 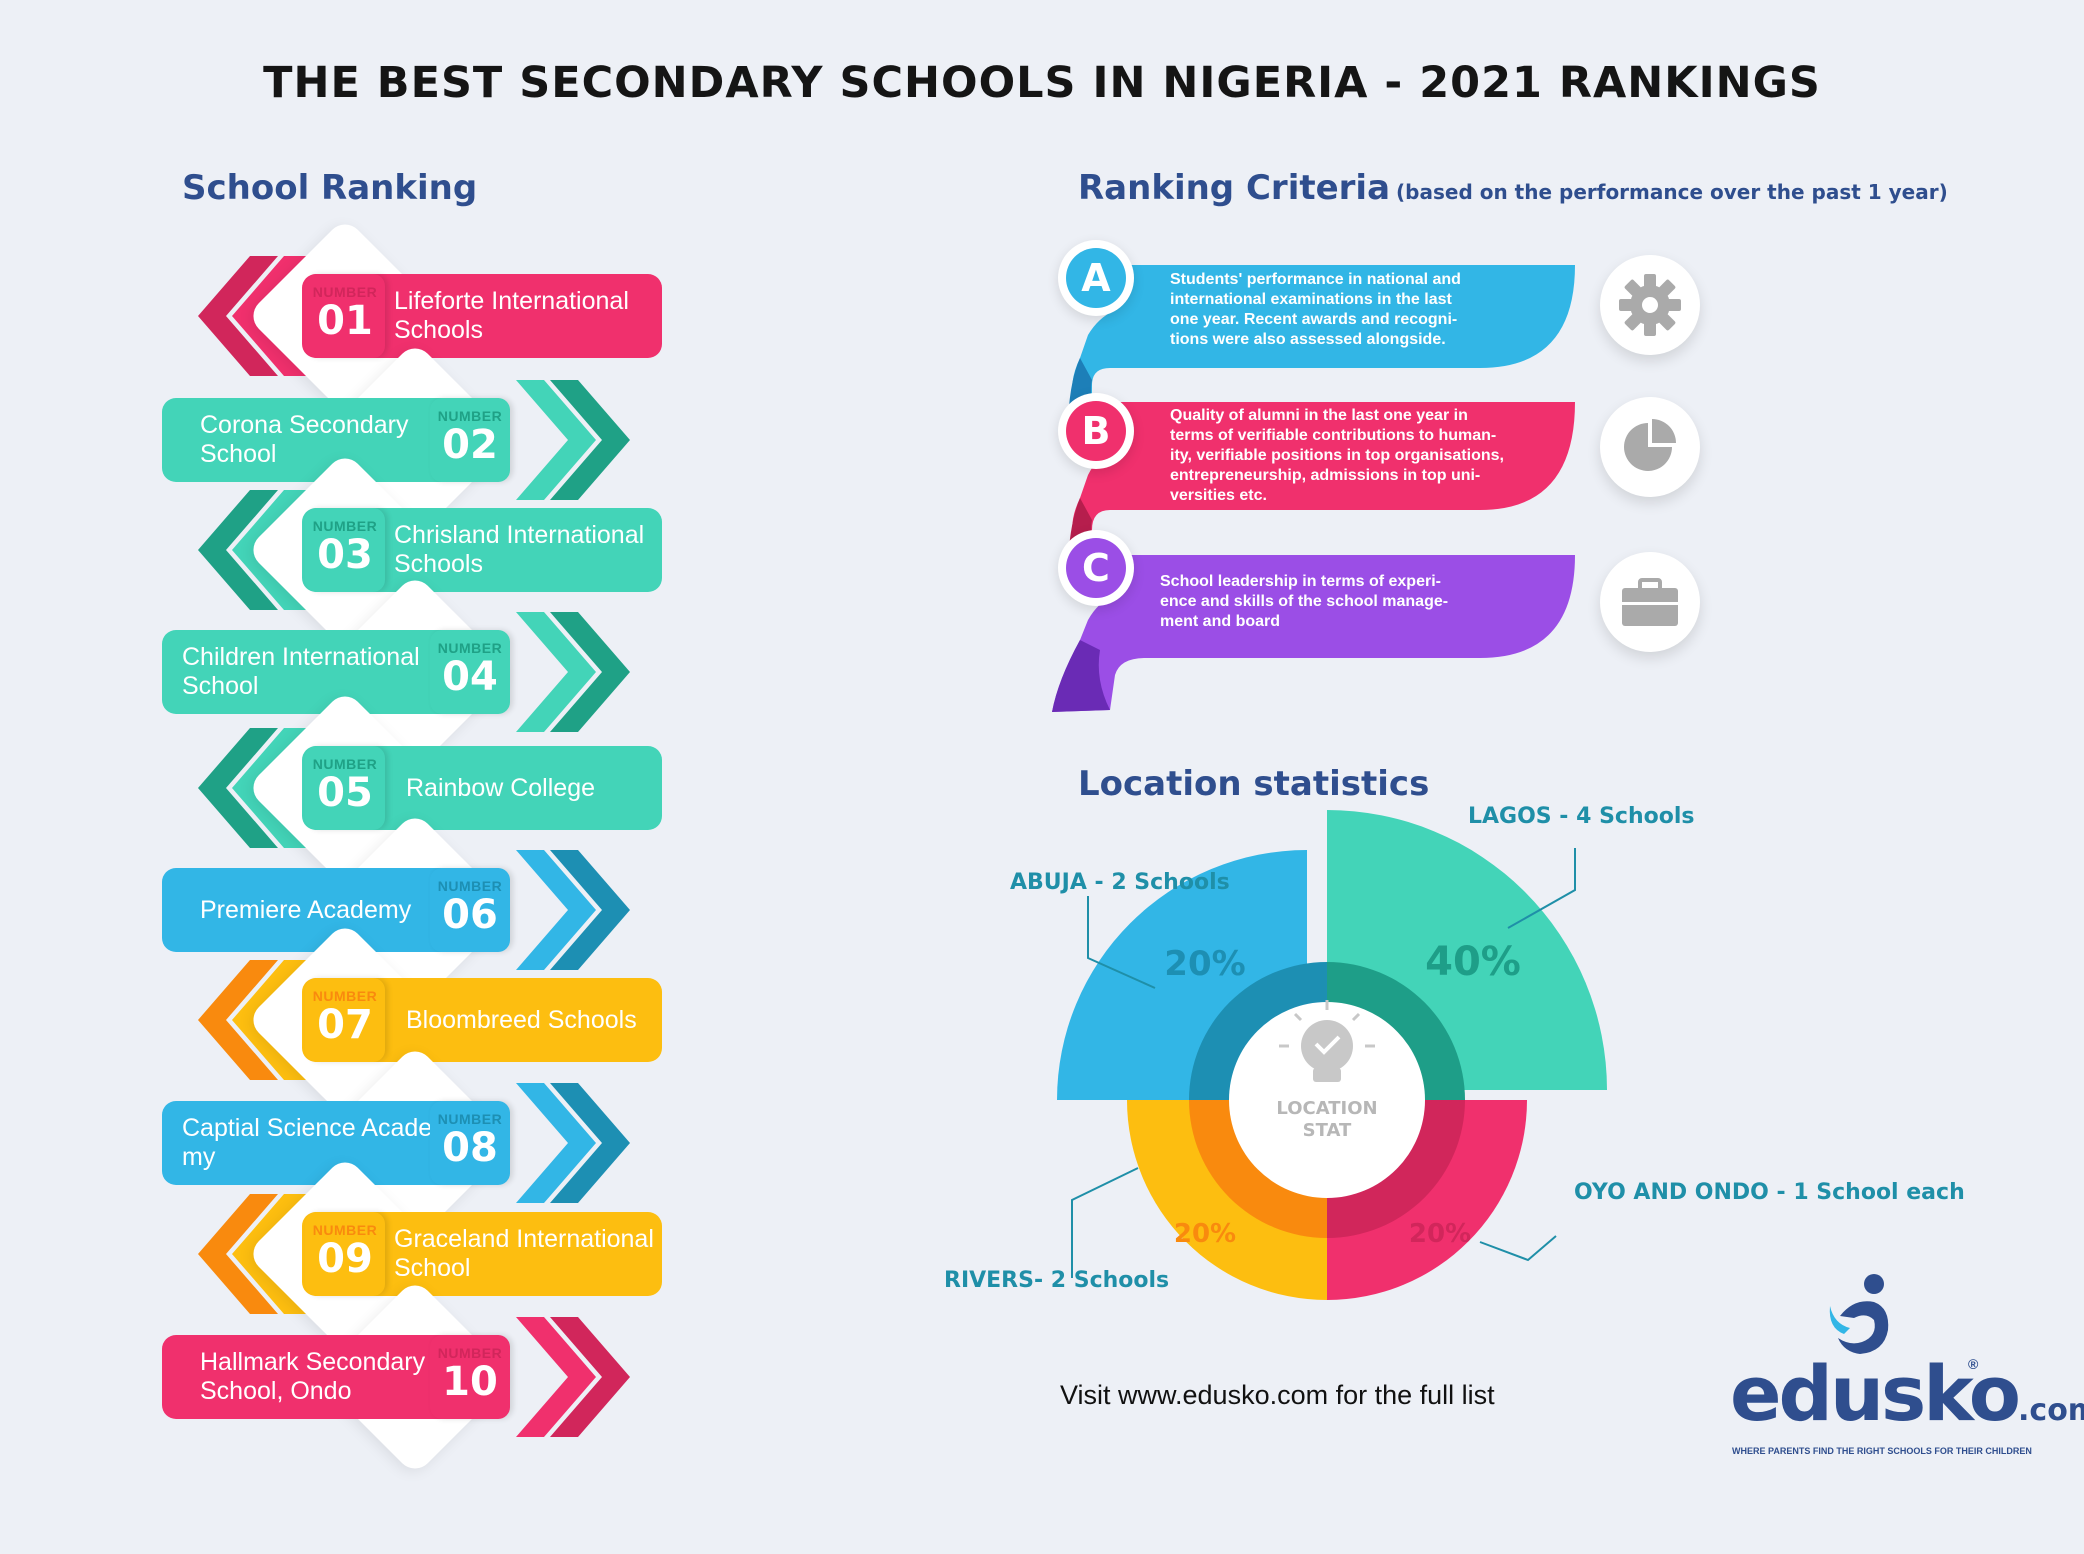 I want to click on criteria-icon-a, so click(x=1650, y=305).